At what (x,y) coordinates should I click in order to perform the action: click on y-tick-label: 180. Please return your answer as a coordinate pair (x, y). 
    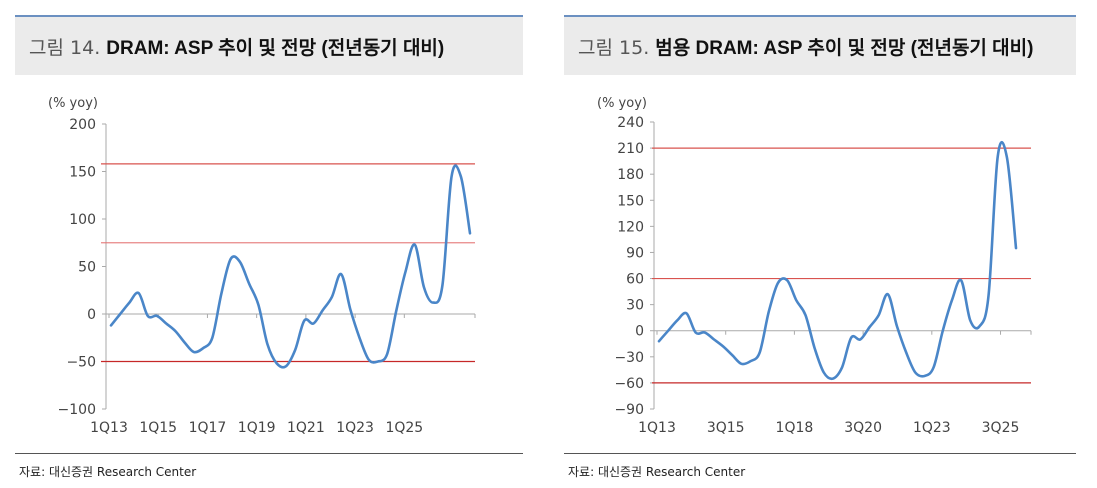
    Looking at the image, I should click on (630, 175).